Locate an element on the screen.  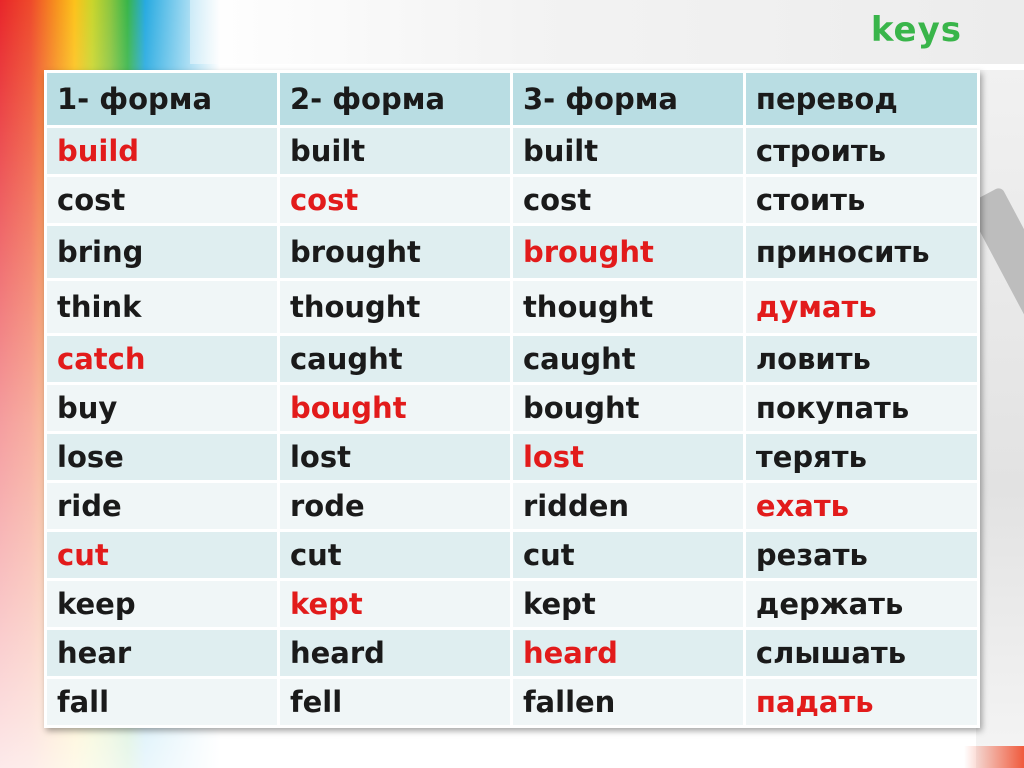
table-row: cut cut cut резать is located at coordinates (512, 555).